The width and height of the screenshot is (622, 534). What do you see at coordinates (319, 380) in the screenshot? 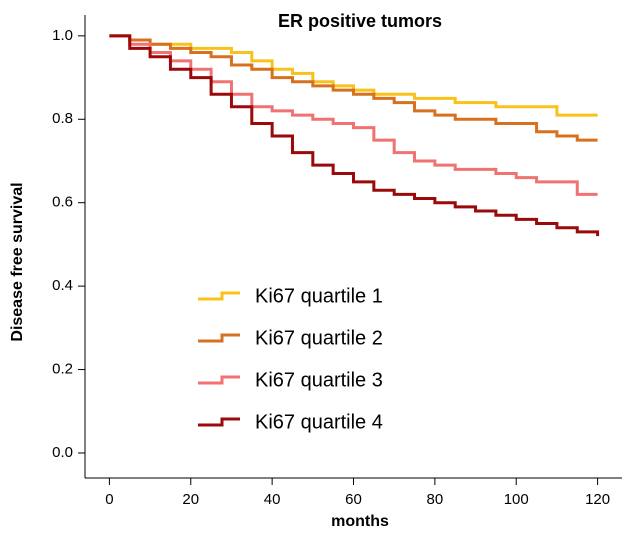
I see `legend-label: Ki67 quartile 3` at bounding box center [319, 380].